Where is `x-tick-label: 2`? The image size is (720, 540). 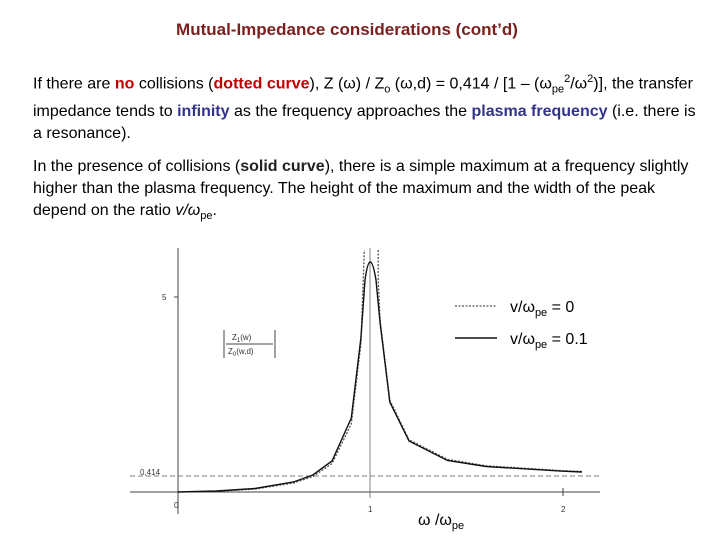
x-tick-label: 2 is located at coordinates (563, 509).